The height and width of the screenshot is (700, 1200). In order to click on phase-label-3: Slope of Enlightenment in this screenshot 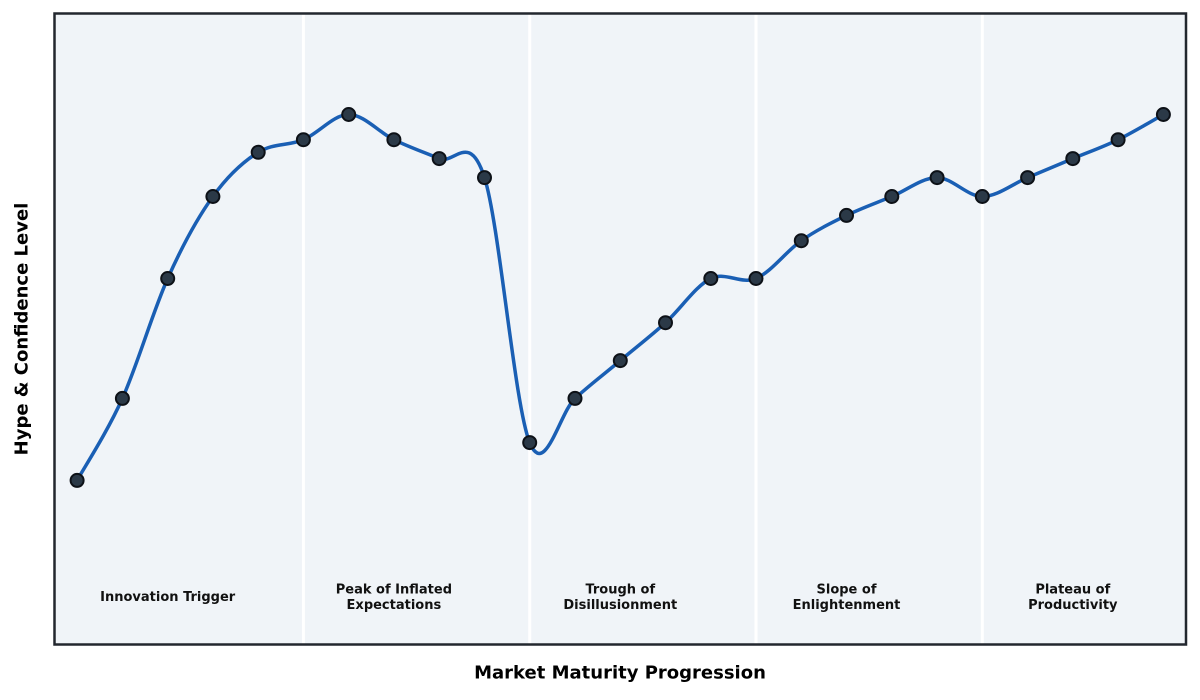, I will do `click(847, 597)`.